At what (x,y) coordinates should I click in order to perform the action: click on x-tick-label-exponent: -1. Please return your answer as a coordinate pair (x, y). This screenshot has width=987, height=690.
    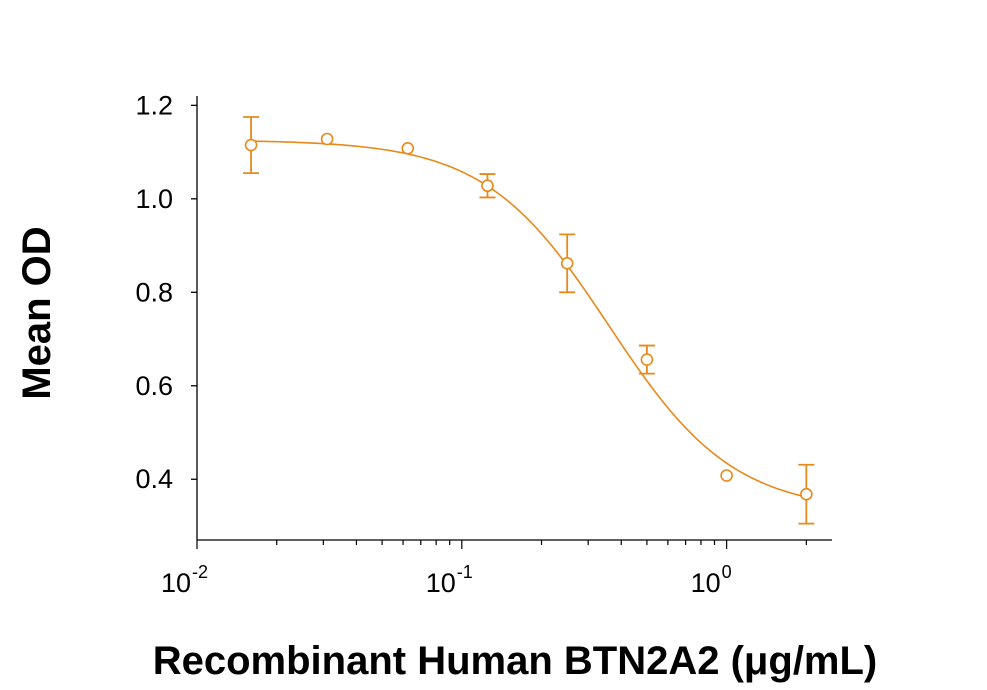
    Looking at the image, I should click on (465, 572).